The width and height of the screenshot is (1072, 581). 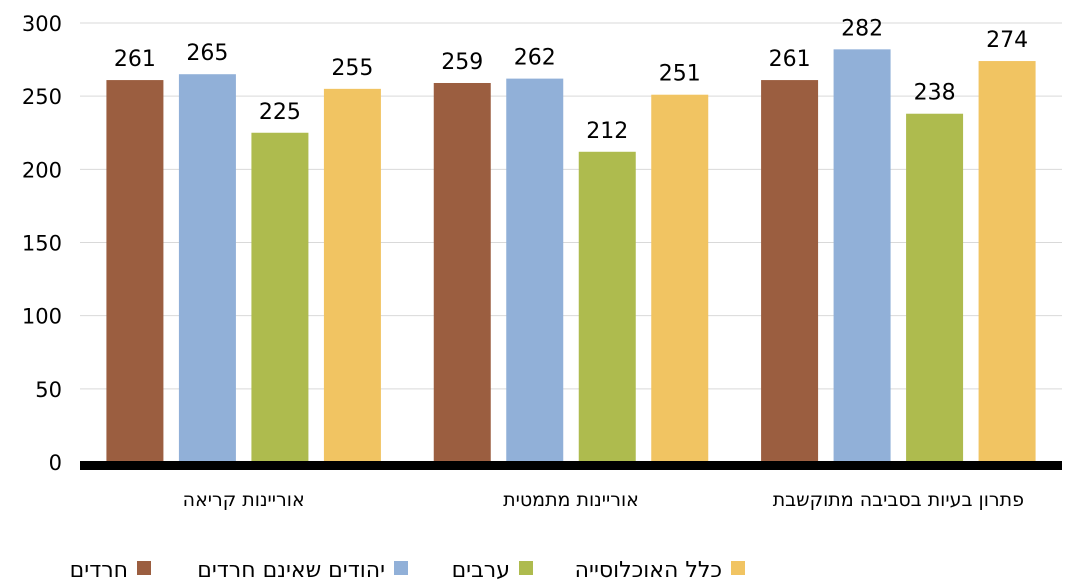 I want to click on y-tick-label: 150, so click(x=42, y=244).